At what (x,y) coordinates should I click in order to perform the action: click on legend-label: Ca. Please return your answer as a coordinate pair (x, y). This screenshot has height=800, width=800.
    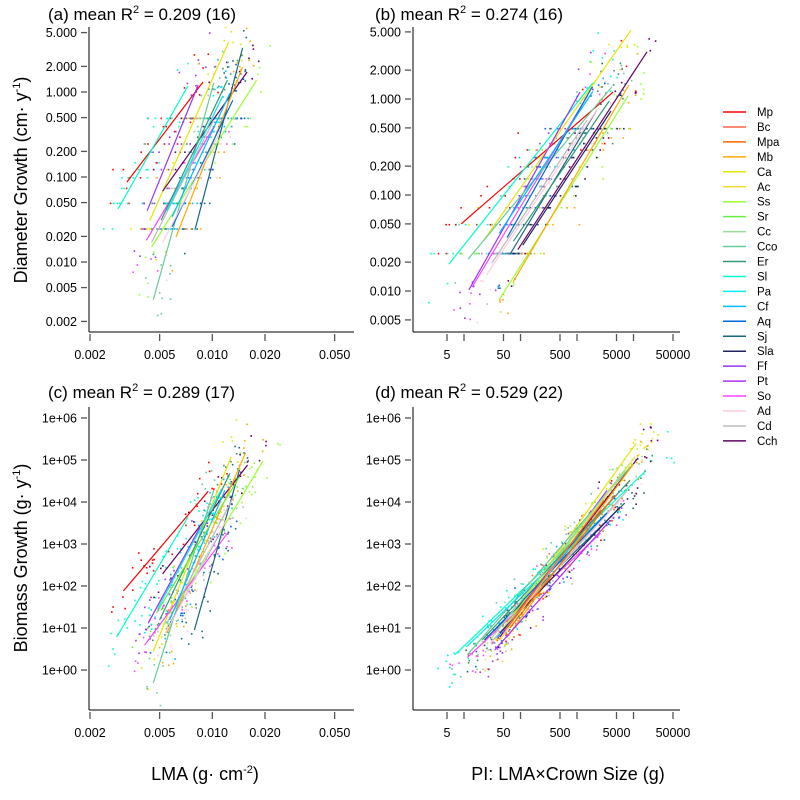
    Looking at the image, I should click on (764, 173).